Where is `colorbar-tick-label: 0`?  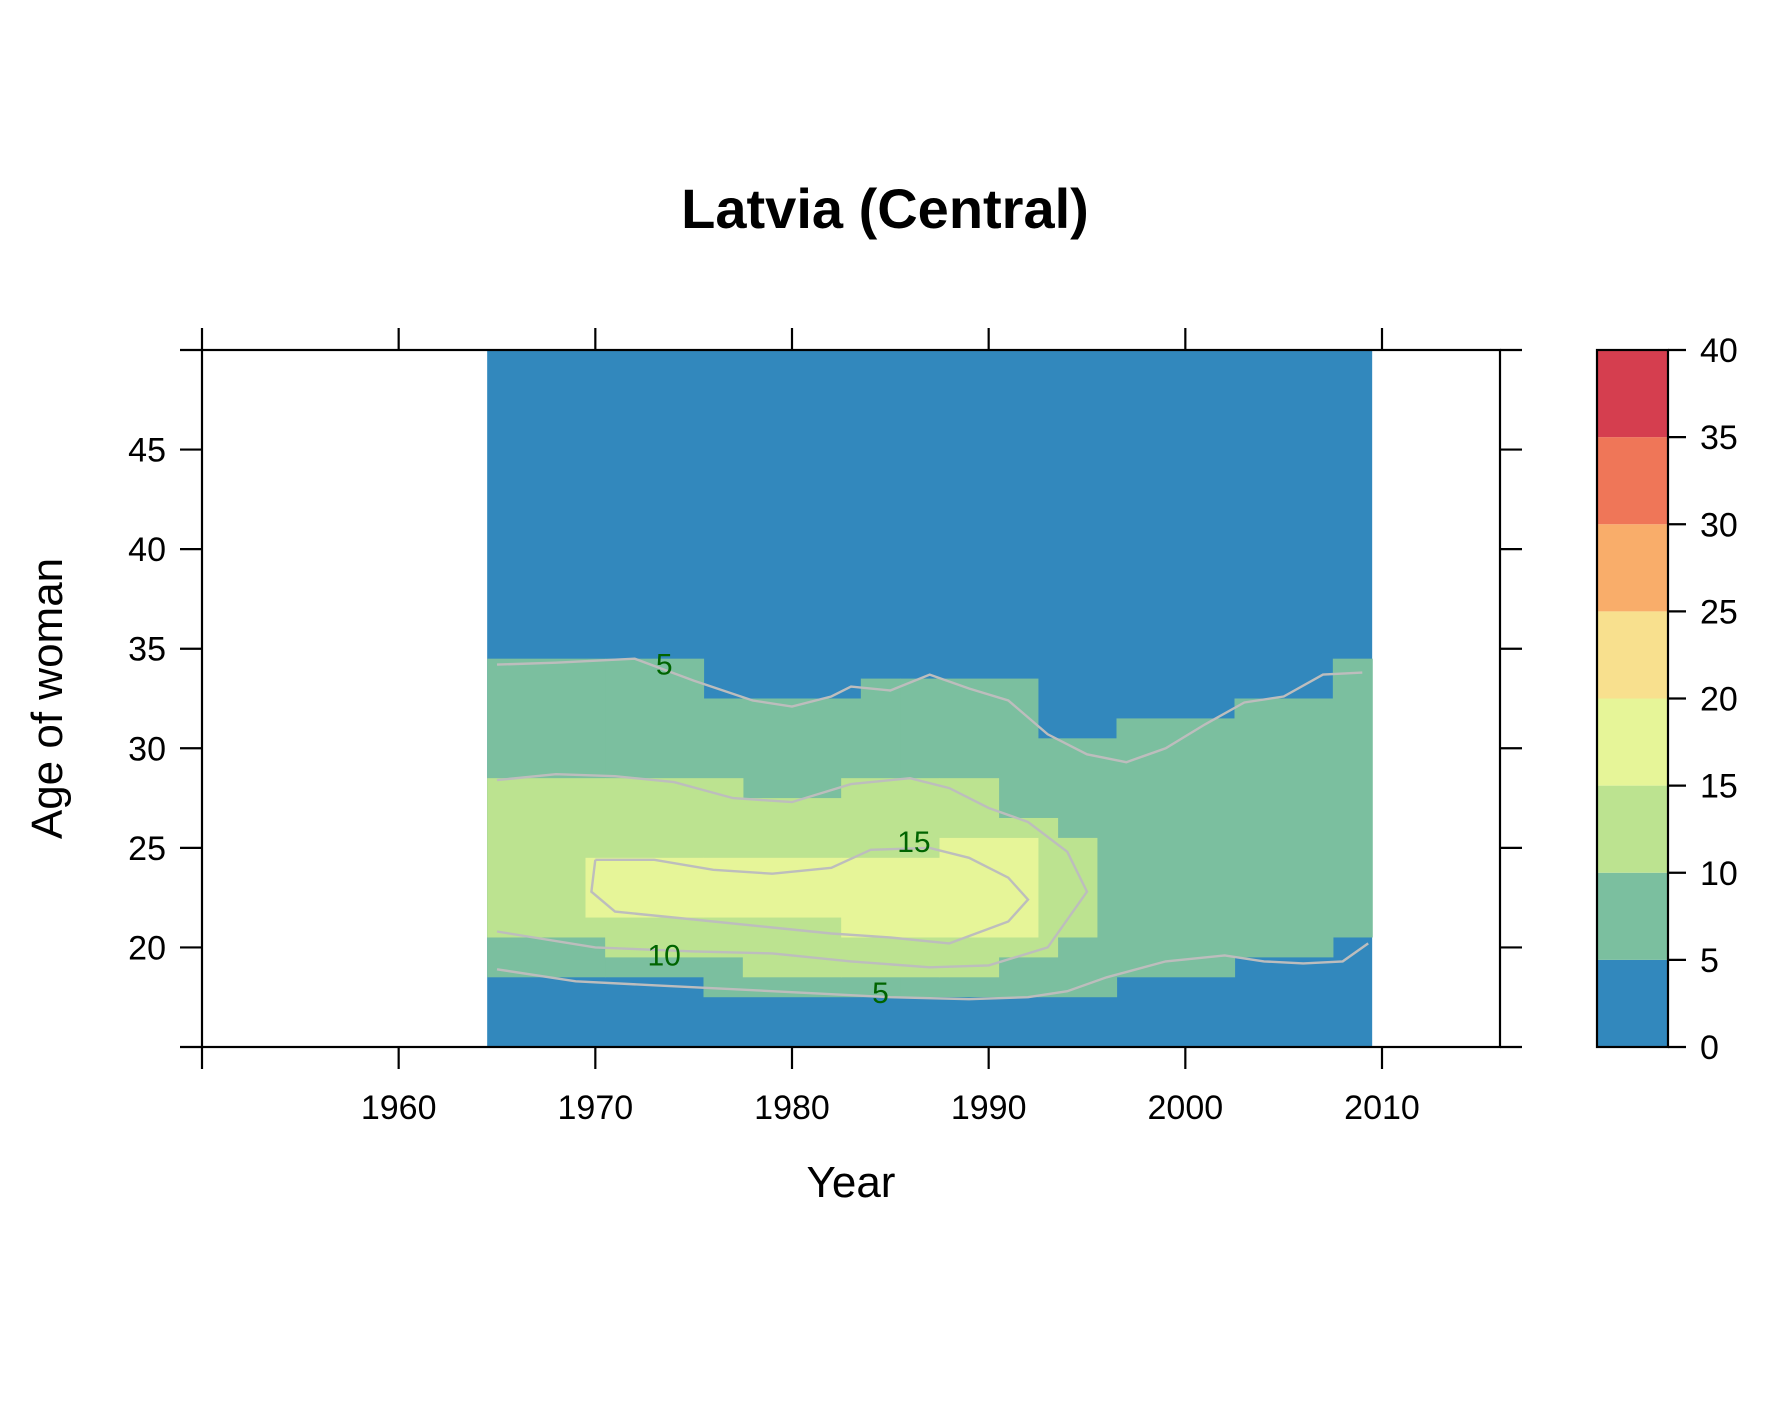
colorbar-tick-label: 0 is located at coordinates (1709, 1048).